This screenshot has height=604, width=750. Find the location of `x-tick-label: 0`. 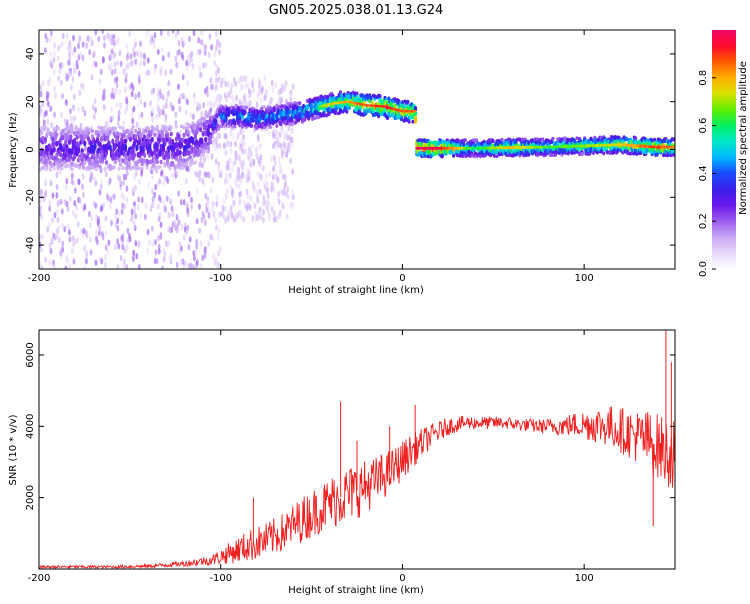

x-tick-label: 0 is located at coordinates (402, 278).